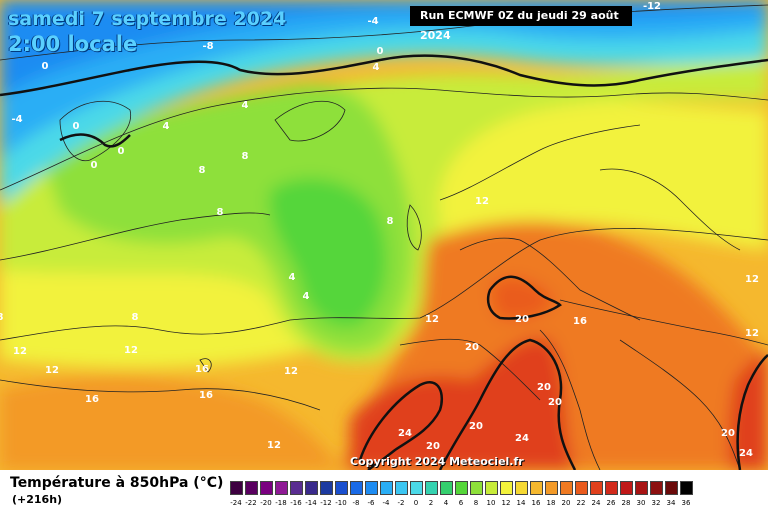 Image resolution: width=768 pixels, height=512 pixels. Describe the element at coordinates (652, 6) in the screenshot. I see `isotherm-value: -12` at that location.